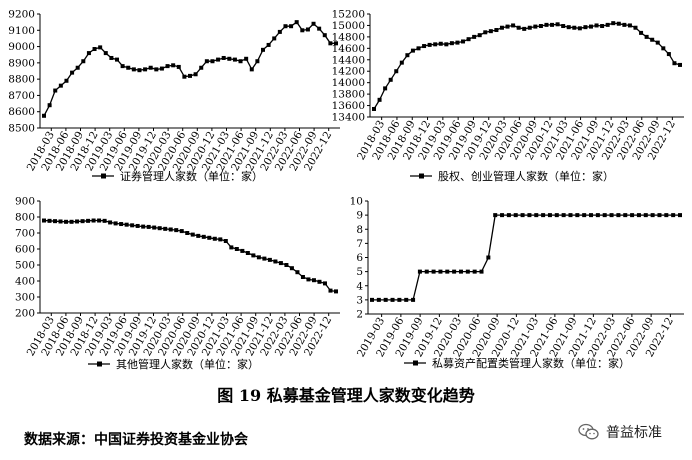 This screenshot has height=460, width=692. What do you see at coordinates (359, 258) in the screenshot?
I see `y-tick-label: 6` at bounding box center [359, 258].